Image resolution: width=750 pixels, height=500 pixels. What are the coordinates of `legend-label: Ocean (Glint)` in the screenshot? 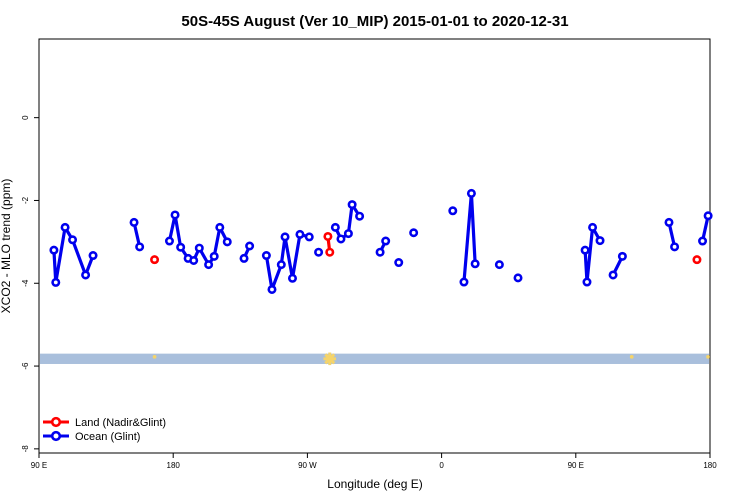 It's located at (107, 437).